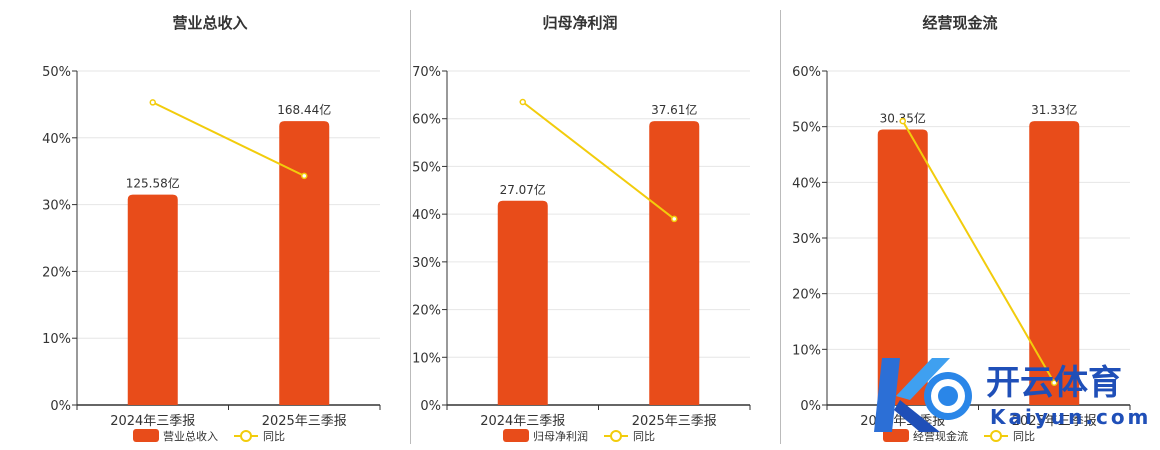  What do you see at coordinates (923, 395) in the screenshot?
I see `kaiyun-logo-icon` at bounding box center [923, 395].